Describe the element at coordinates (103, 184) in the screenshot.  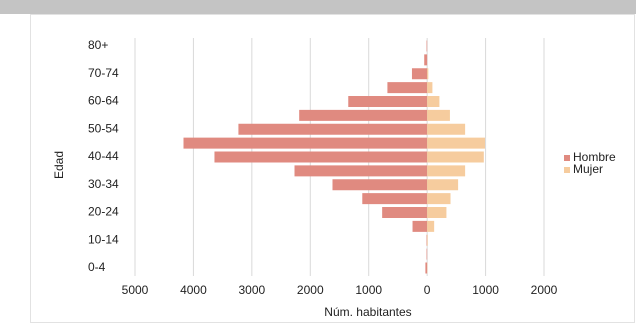
I see `y-tick-label: 30-34` at that location.